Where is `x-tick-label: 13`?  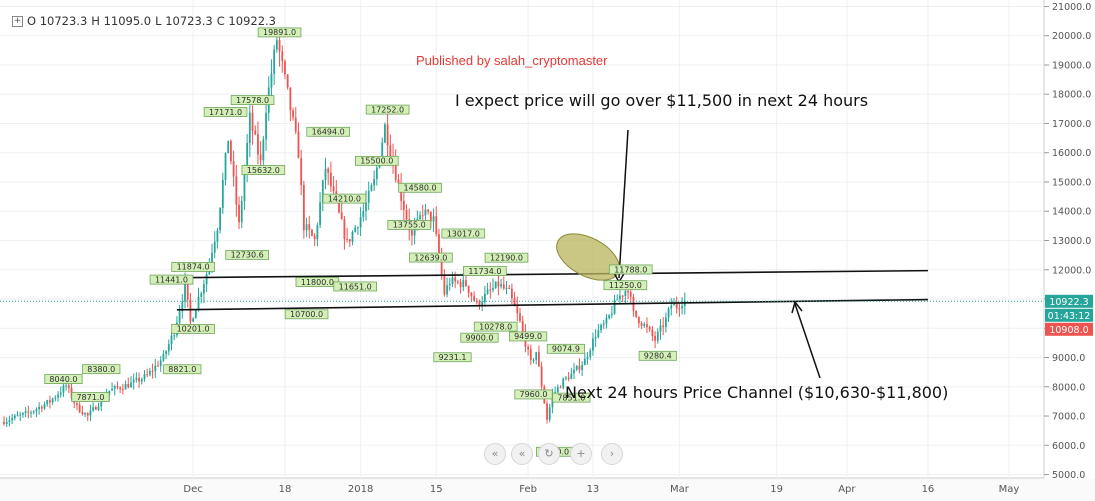 x-tick-label: 13 is located at coordinates (593, 489).